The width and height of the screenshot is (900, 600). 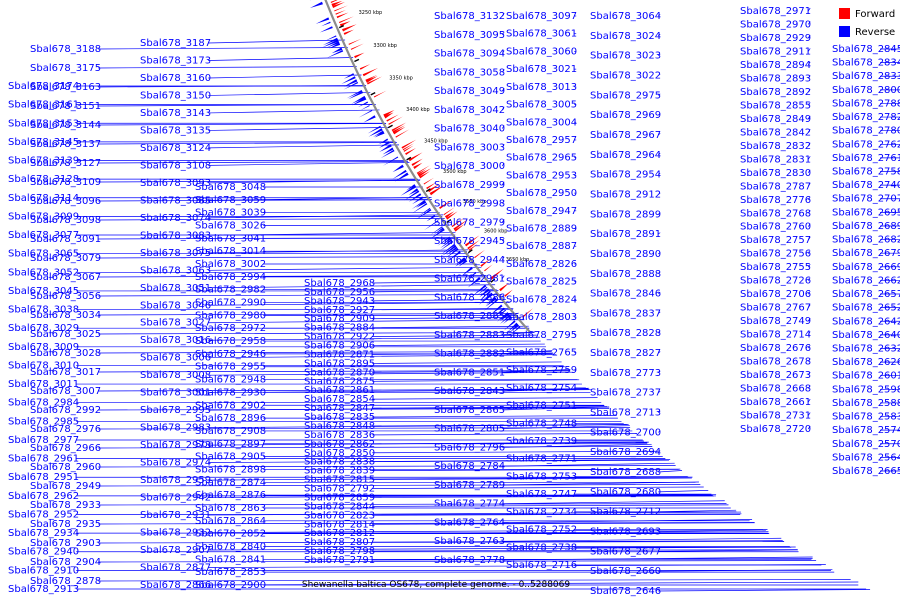 I want to click on gene-label: Sbal678_2700, so click(x=625, y=432).